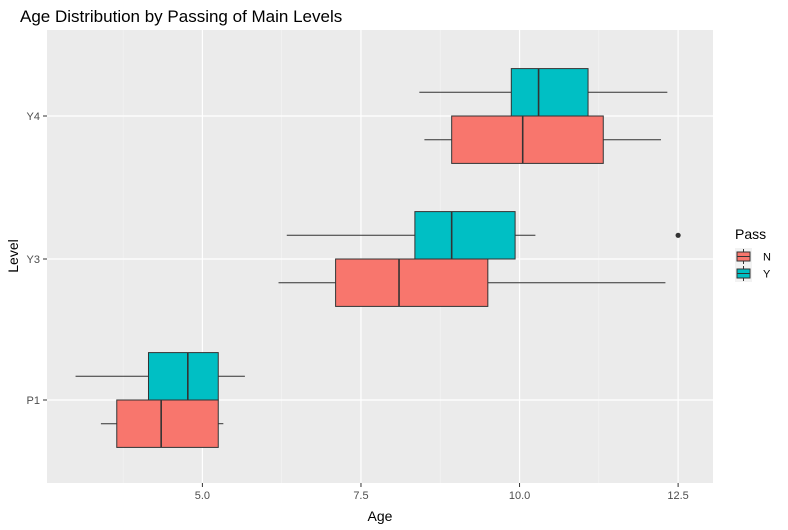 The image size is (788, 530). What do you see at coordinates (519, 496) in the screenshot?
I see `x-tick-label: 10.0` at bounding box center [519, 496].